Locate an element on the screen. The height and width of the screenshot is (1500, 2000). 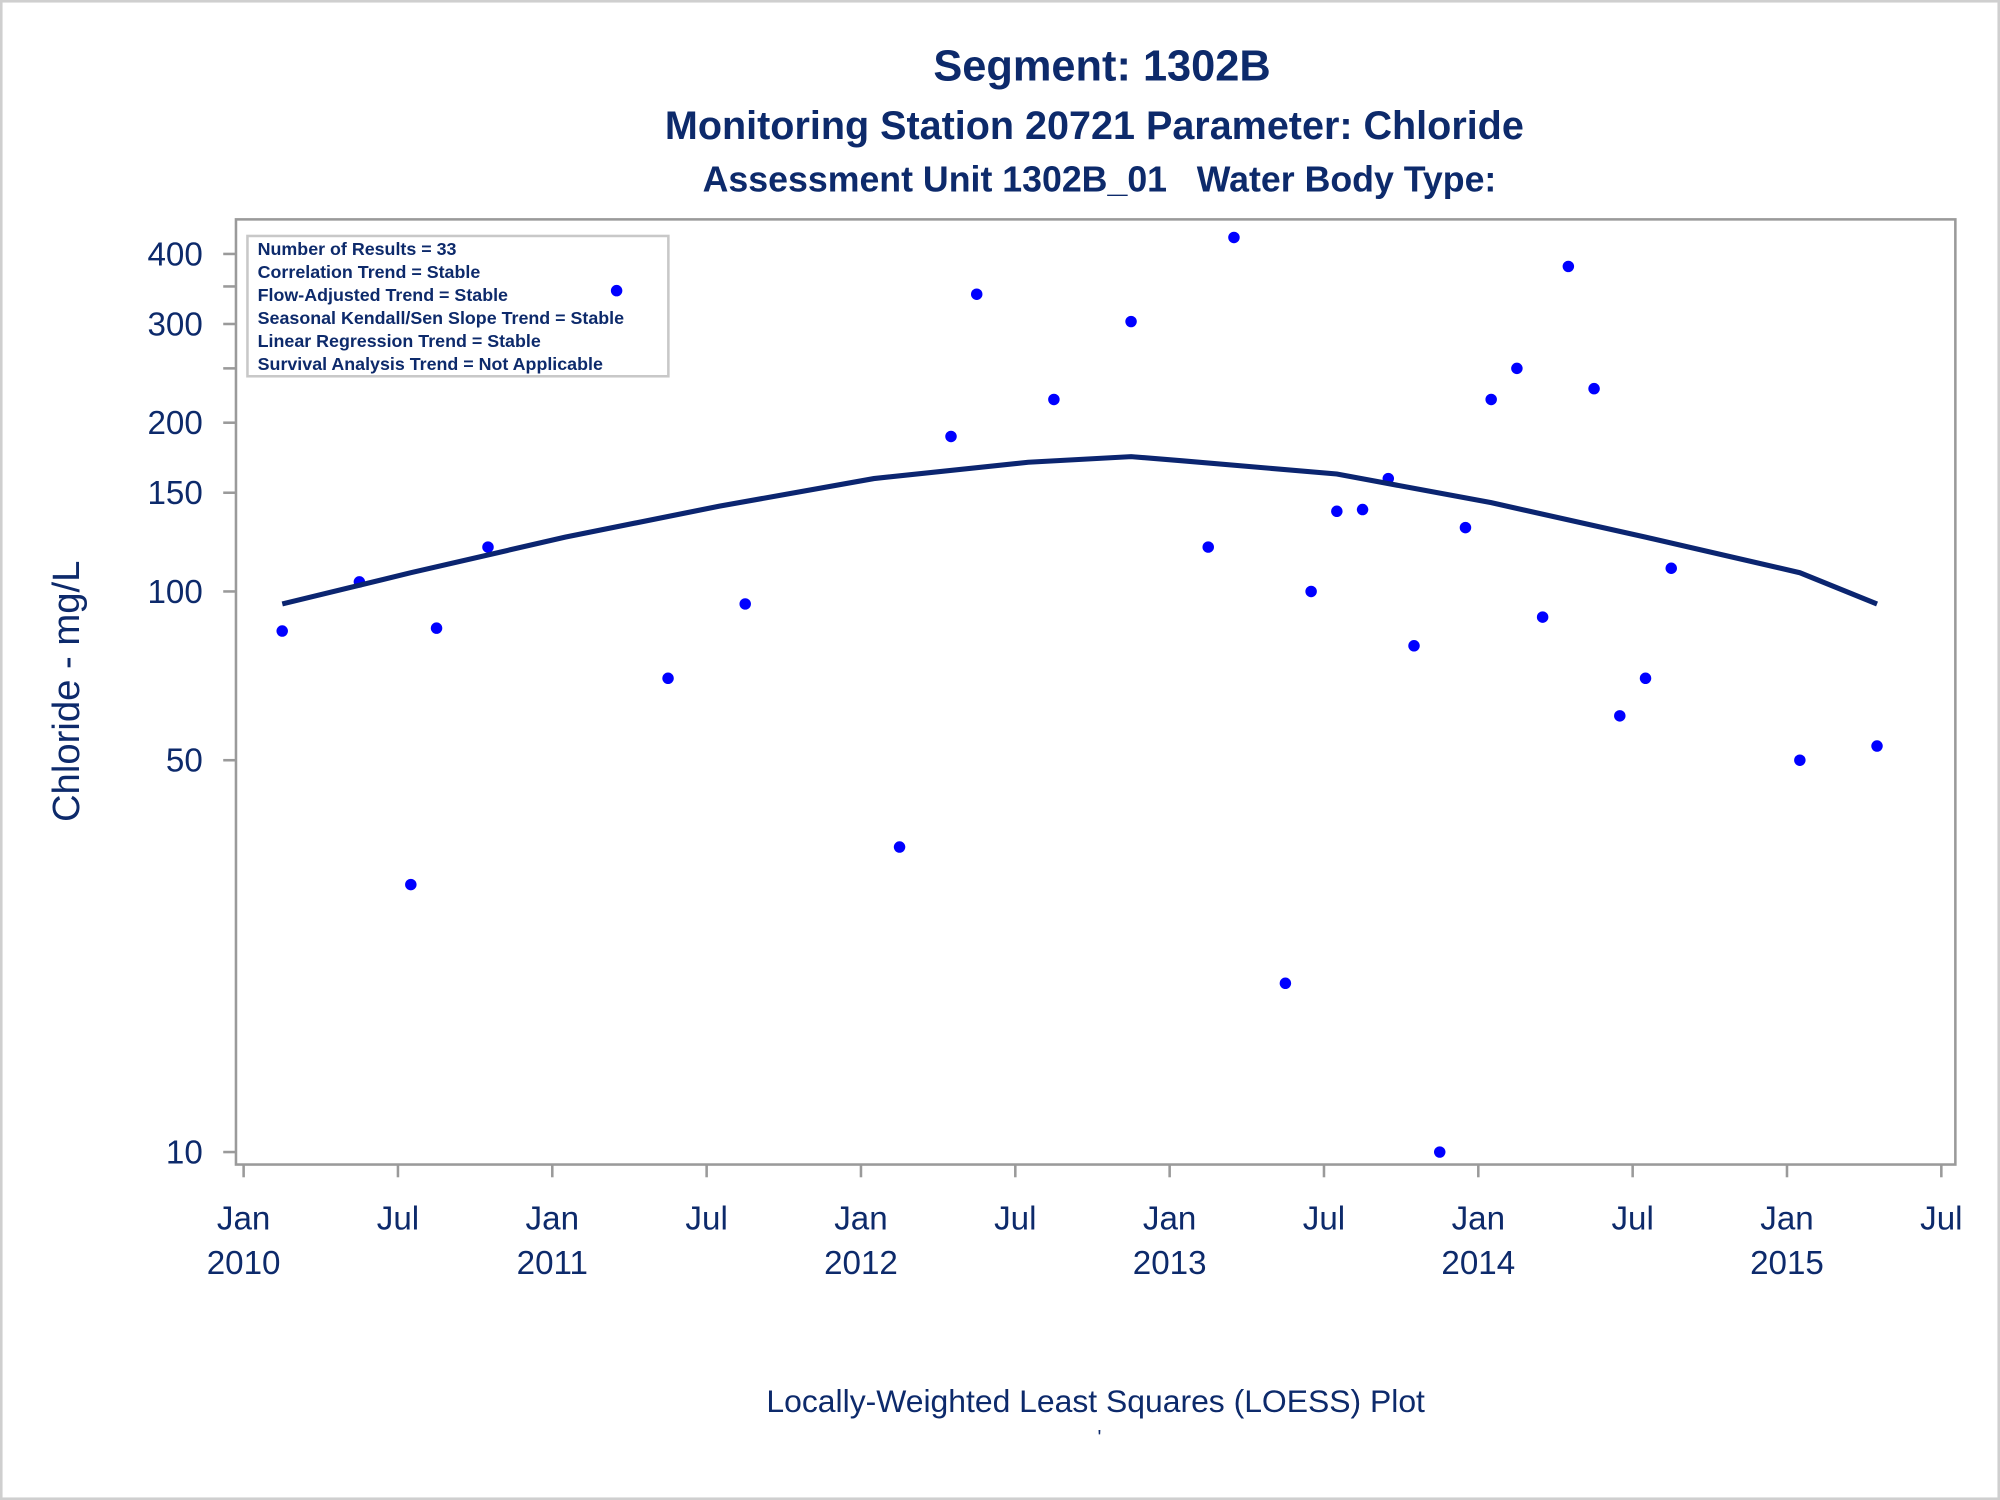
x-tick-label: 2014 is located at coordinates (1478, 1263).